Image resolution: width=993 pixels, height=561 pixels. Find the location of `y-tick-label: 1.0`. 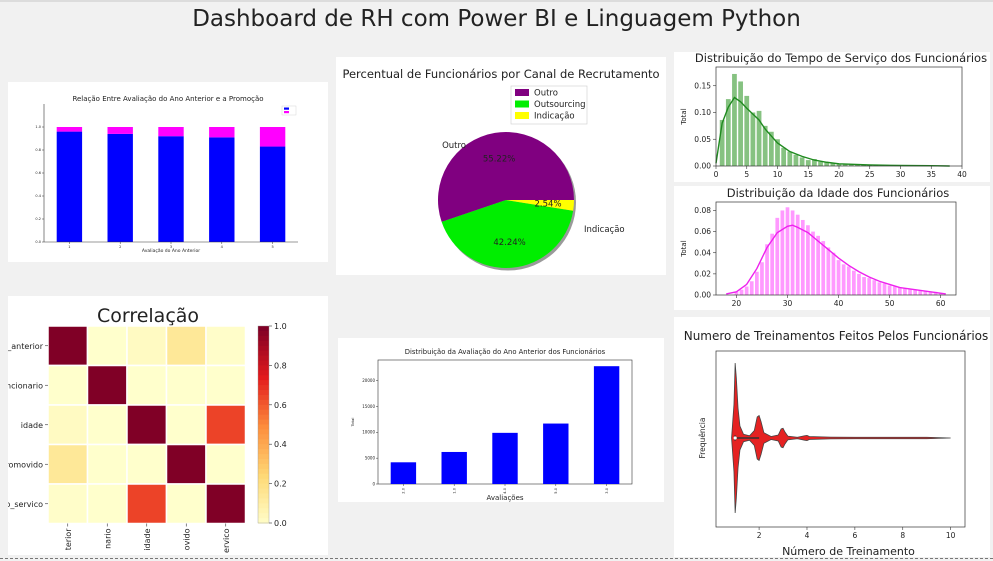

y-tick-label: 1.0 is located at coordinates (38, 127).